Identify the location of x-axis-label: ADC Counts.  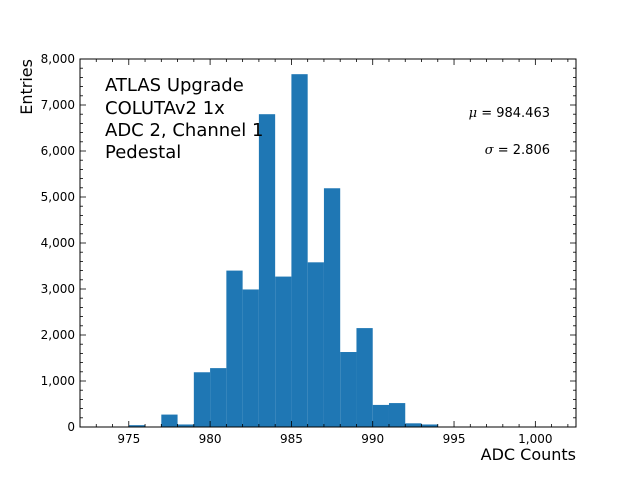
(528, 454).